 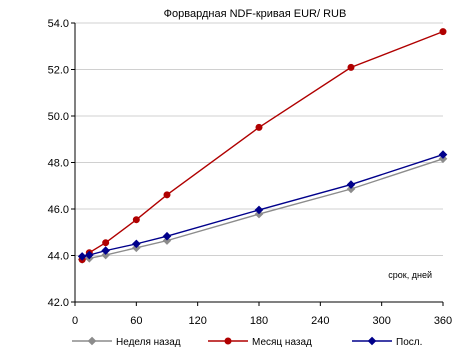 I want to click on legend-label: Месяц назад, so click(x=282, y=342).